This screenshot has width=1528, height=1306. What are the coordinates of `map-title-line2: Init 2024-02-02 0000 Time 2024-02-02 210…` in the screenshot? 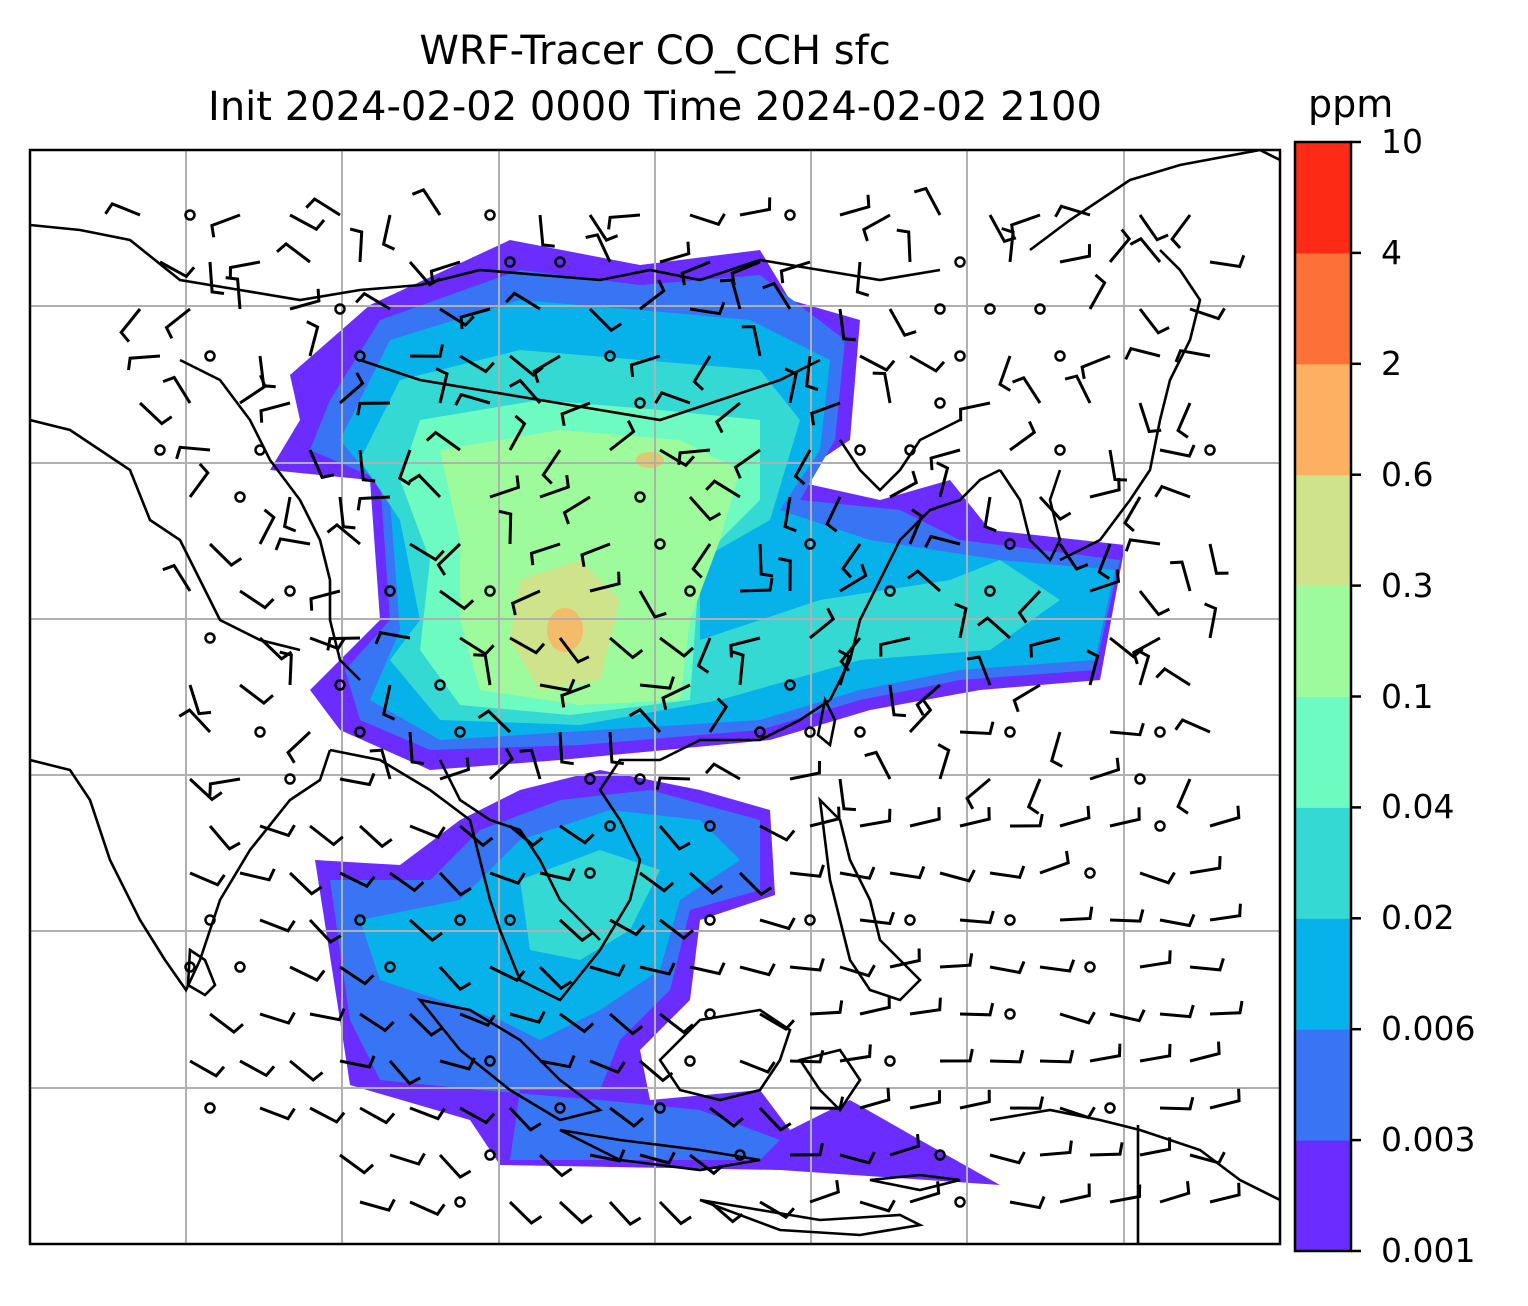 It's located at (655, 107).